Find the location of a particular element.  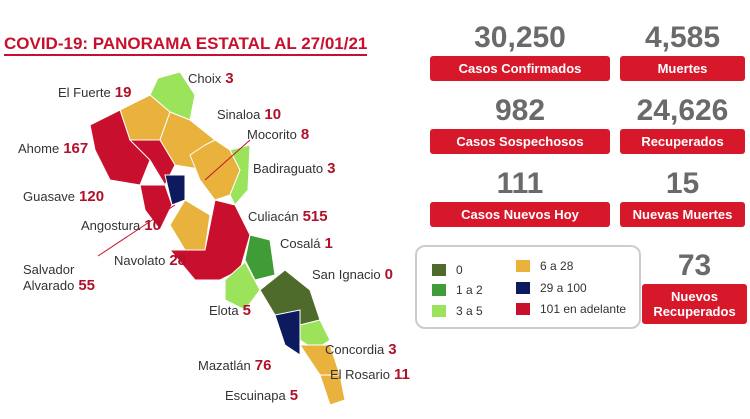

municipality-name: El Rosario is located at coordinates (360, 374).